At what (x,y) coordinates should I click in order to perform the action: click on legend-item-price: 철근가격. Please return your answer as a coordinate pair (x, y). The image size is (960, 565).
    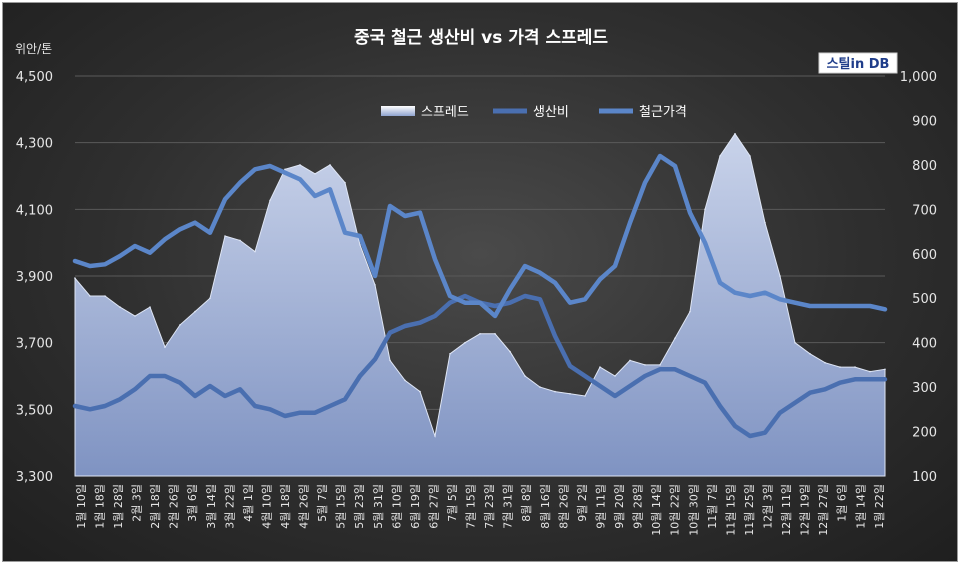
    Looking at the image, I should click on (643, 112).